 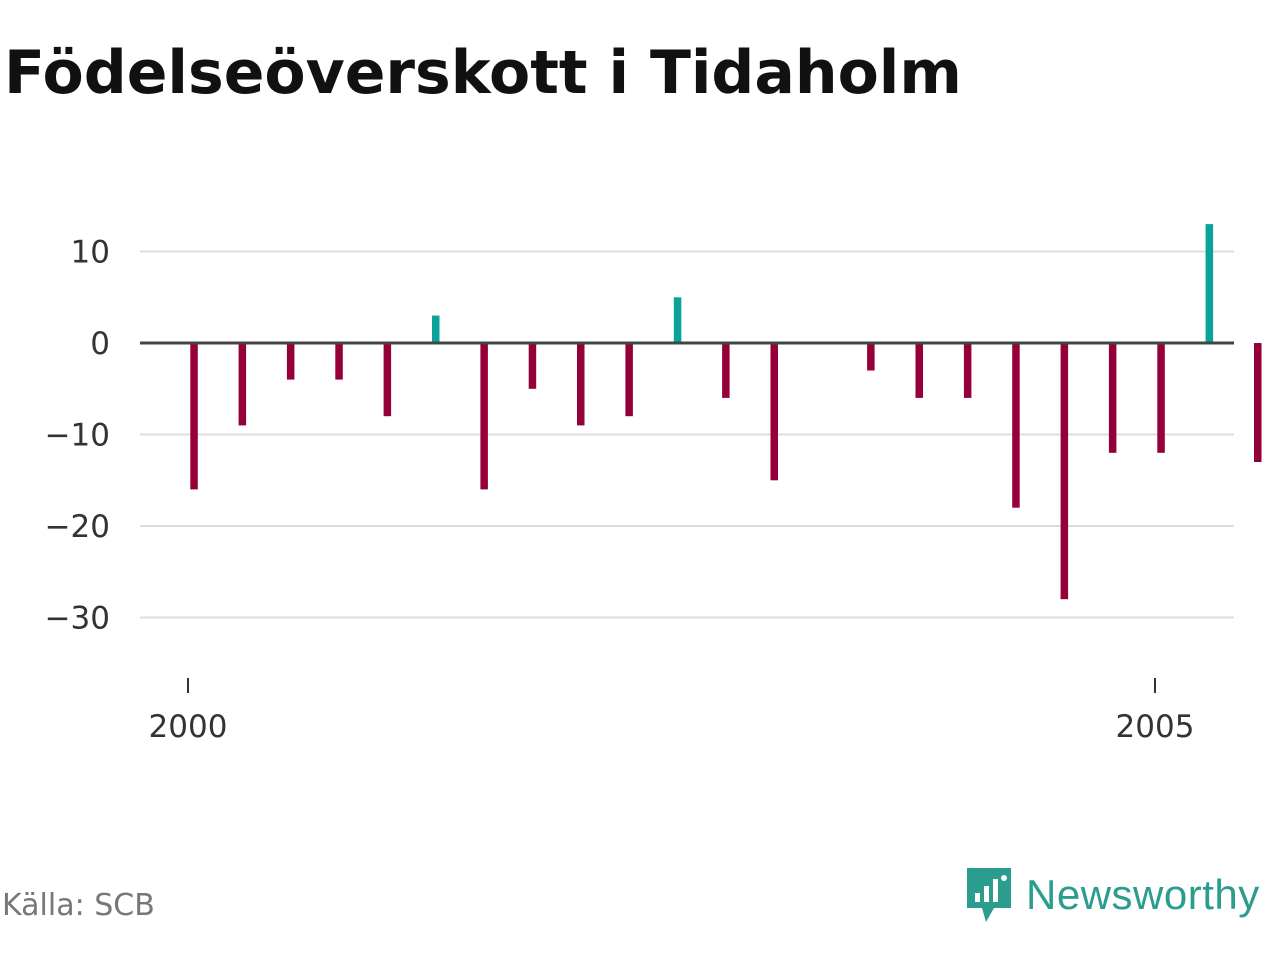 What do you see at coordinates (483, 73) in the screenshot?
I see `chart-title: Födelseöverskott i Tidaholm` at bounding box center [483, 73].